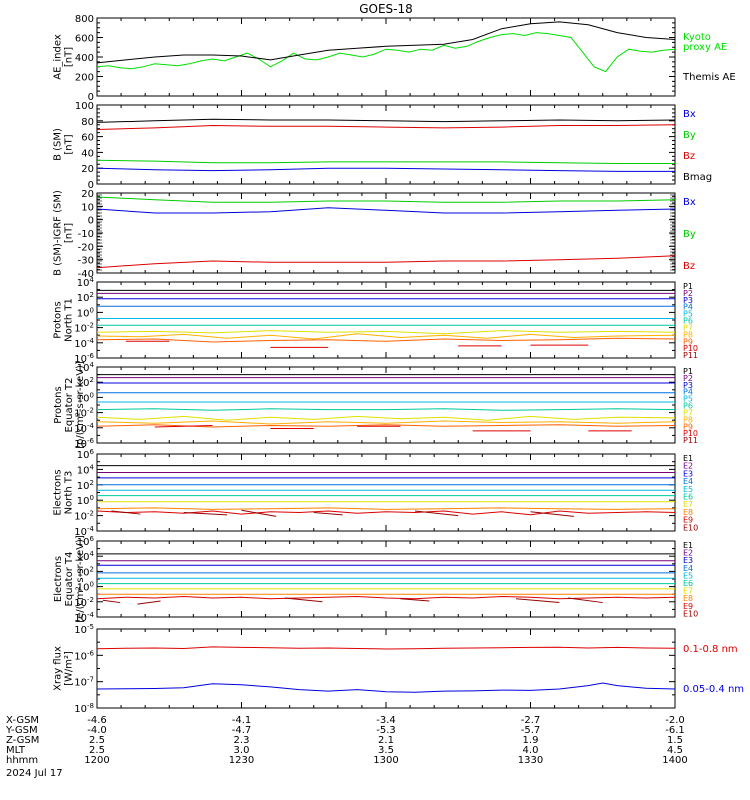 Image resolution: width=750 pixels, height=800 pixels. I want to click on y-tick-label: -10, so click(86, 234).